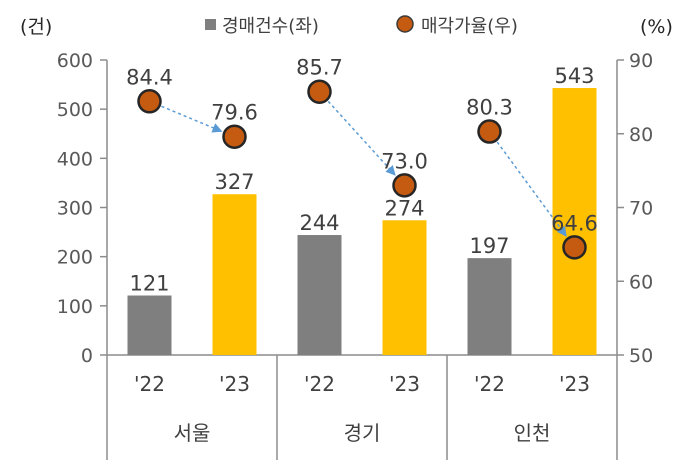 Image resolution: width=694 pixels, height=466 pixels. Describe the element at coordinates (319, 223) in the screenshot. I see `bar-value-label: 244` at that location.